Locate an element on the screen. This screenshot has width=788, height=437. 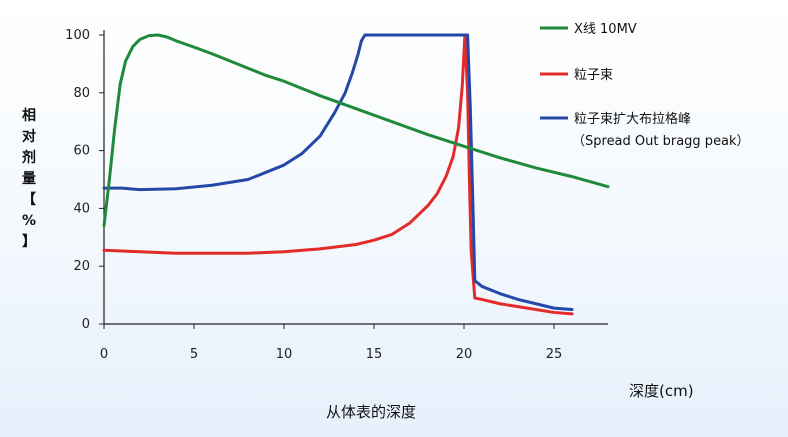
y-tick-label: 80 is located at coordinates (81, 93).